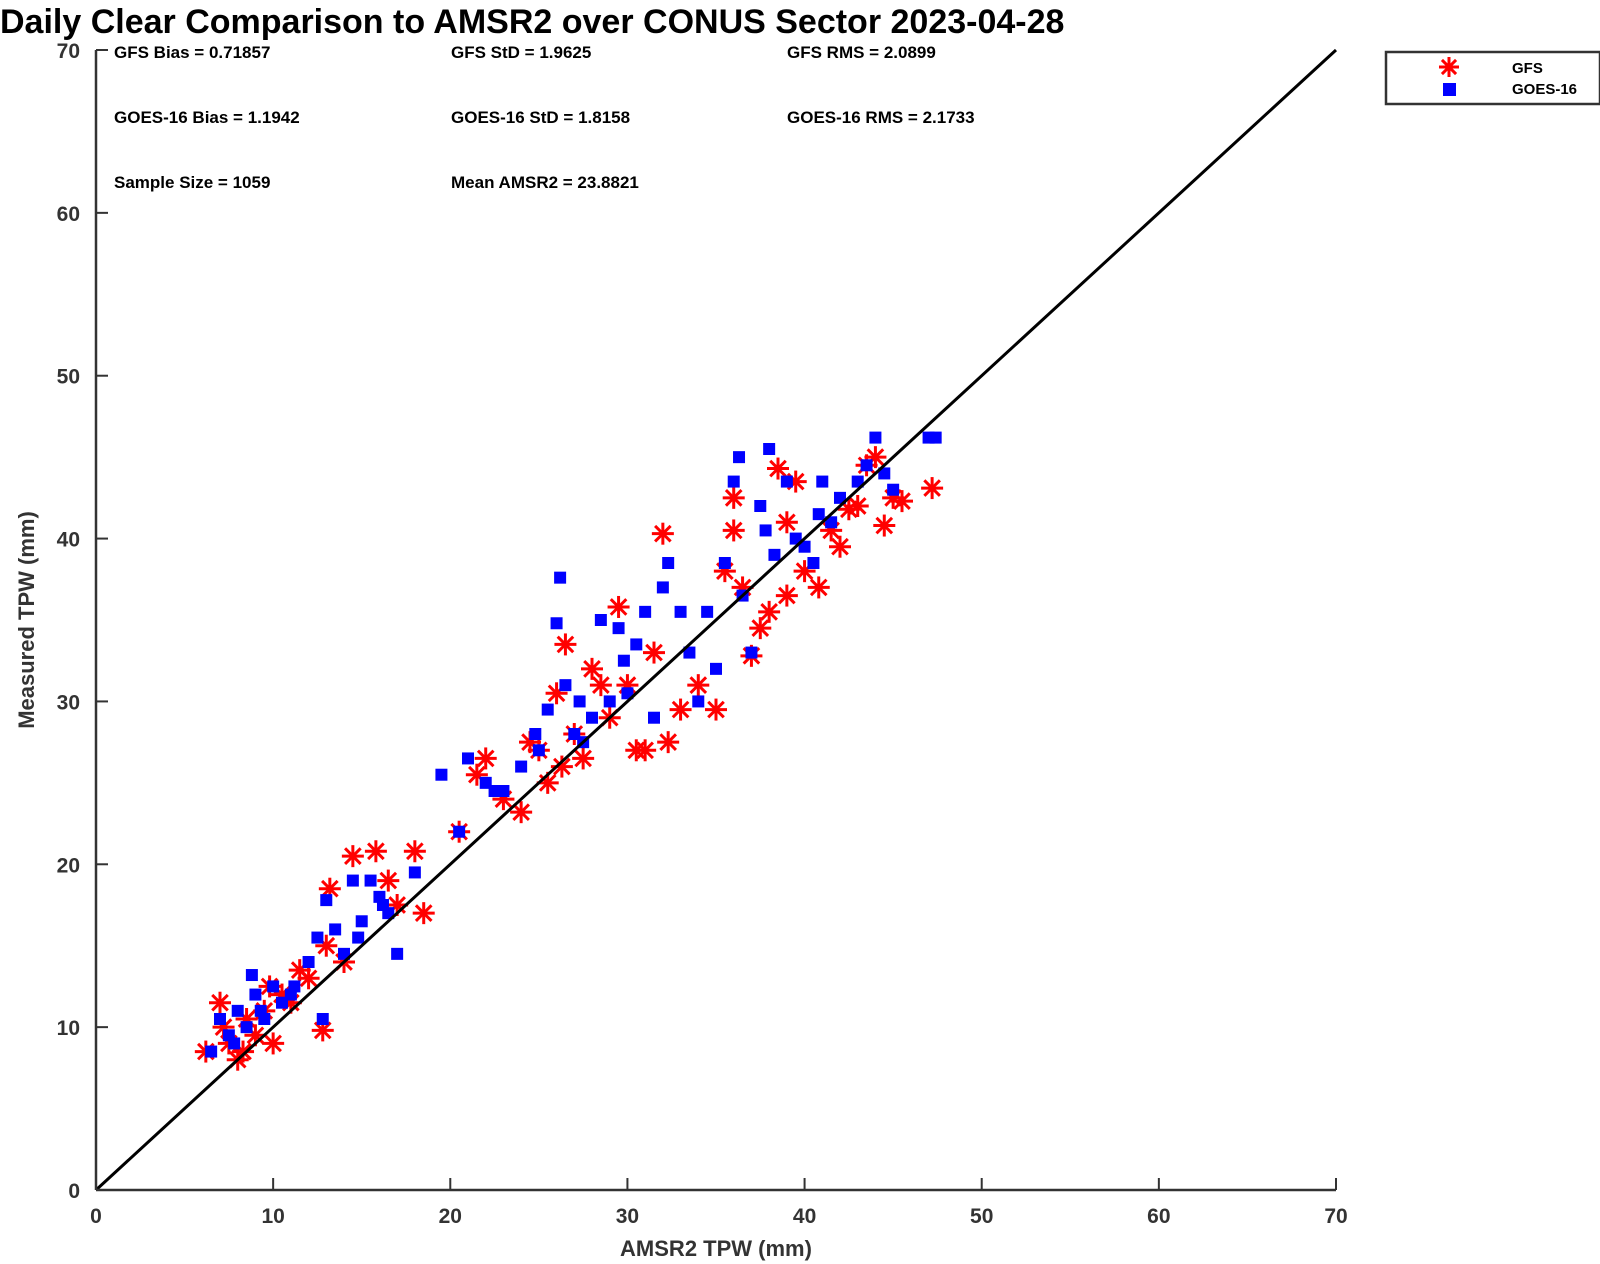 The width and height of the screenshot is (1600, 1264). Describe the element at coordinates (450, 1216) in the screenshot. I see `x-tick-label: 20` at that location.